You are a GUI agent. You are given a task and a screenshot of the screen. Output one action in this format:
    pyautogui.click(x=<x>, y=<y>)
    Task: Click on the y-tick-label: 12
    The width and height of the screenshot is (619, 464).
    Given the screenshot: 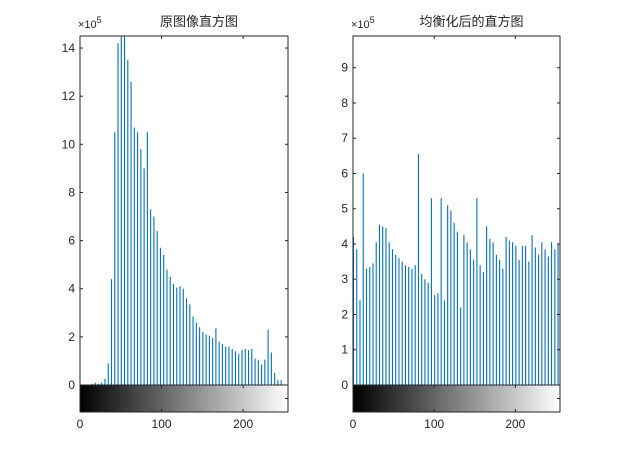 What is the action you would take?
    pyautogui.click(x=69, y=96)
    